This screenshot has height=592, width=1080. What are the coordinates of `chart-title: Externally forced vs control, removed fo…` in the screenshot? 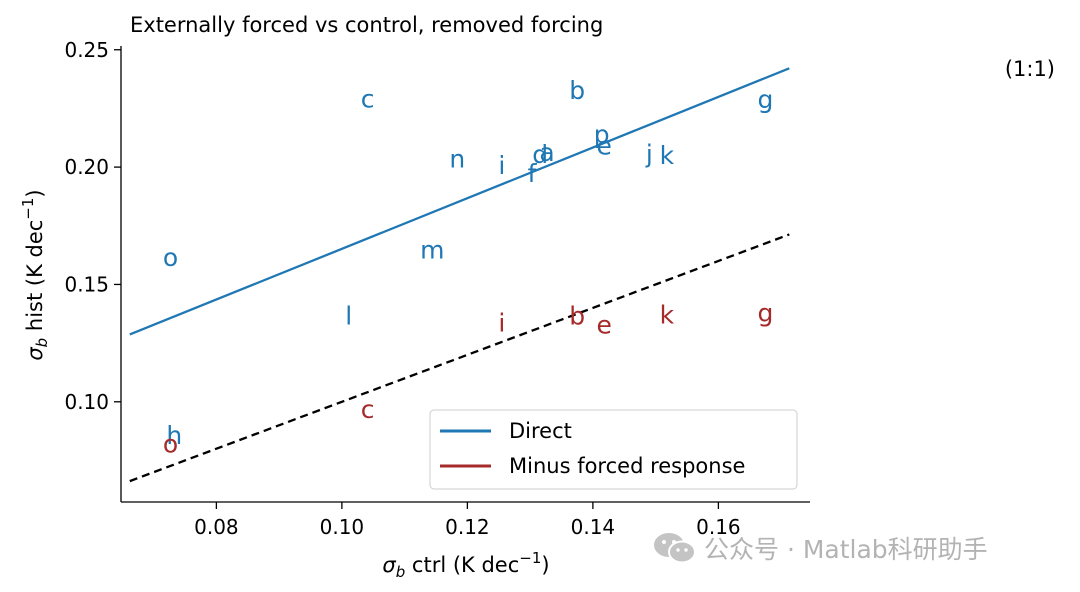 It's located at (366, 25).